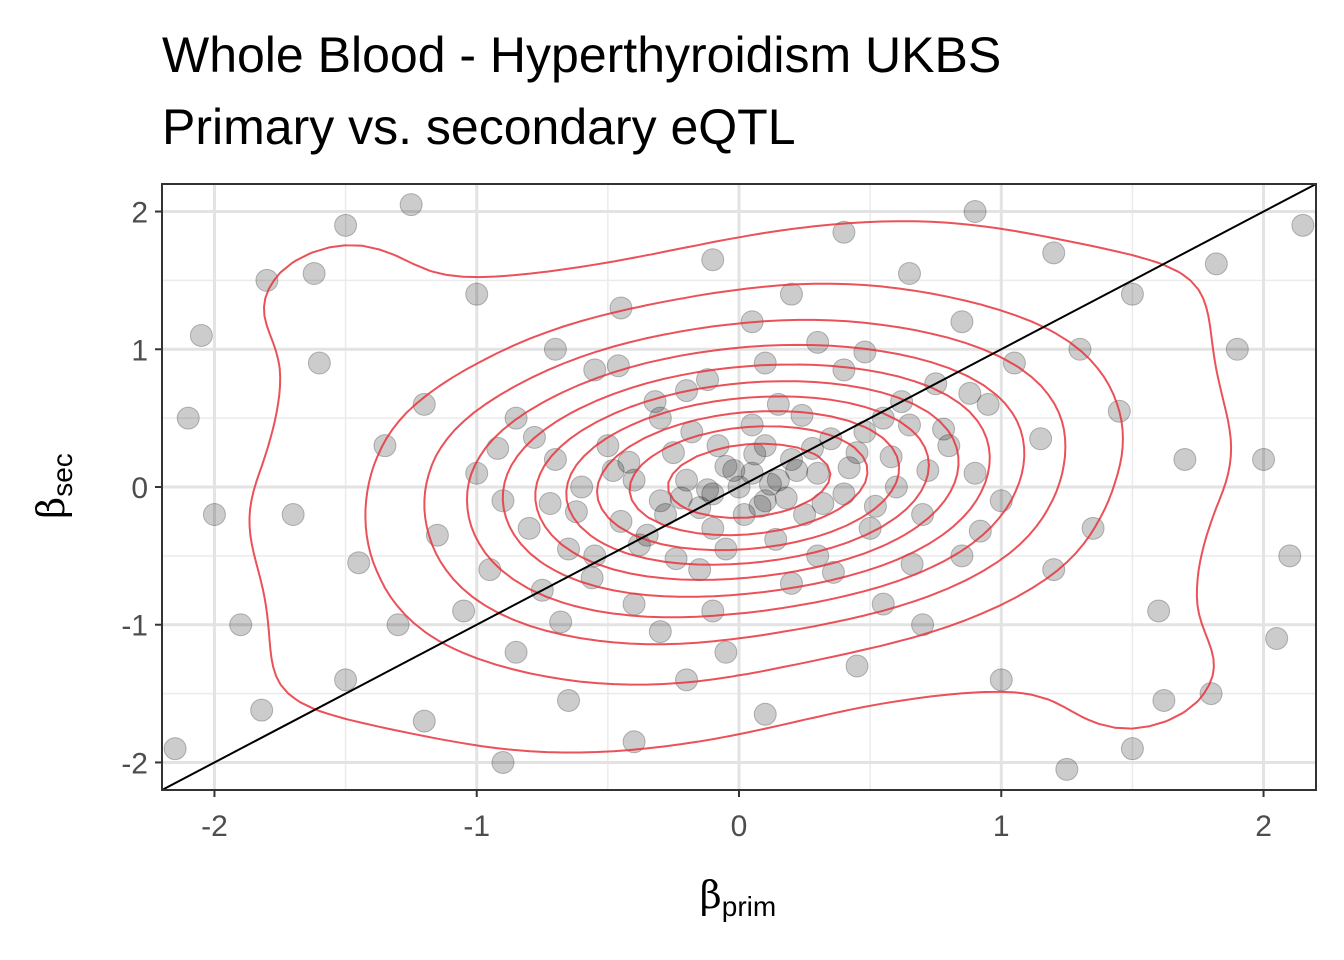 Image resolution: width=1344 pixels, height=960 pixels. What do you see at coordinates (479, 127) in the screenshot?
I see `chart-subtitle: Primary vs. secondary eQTL` at bounding box center [479, 127].